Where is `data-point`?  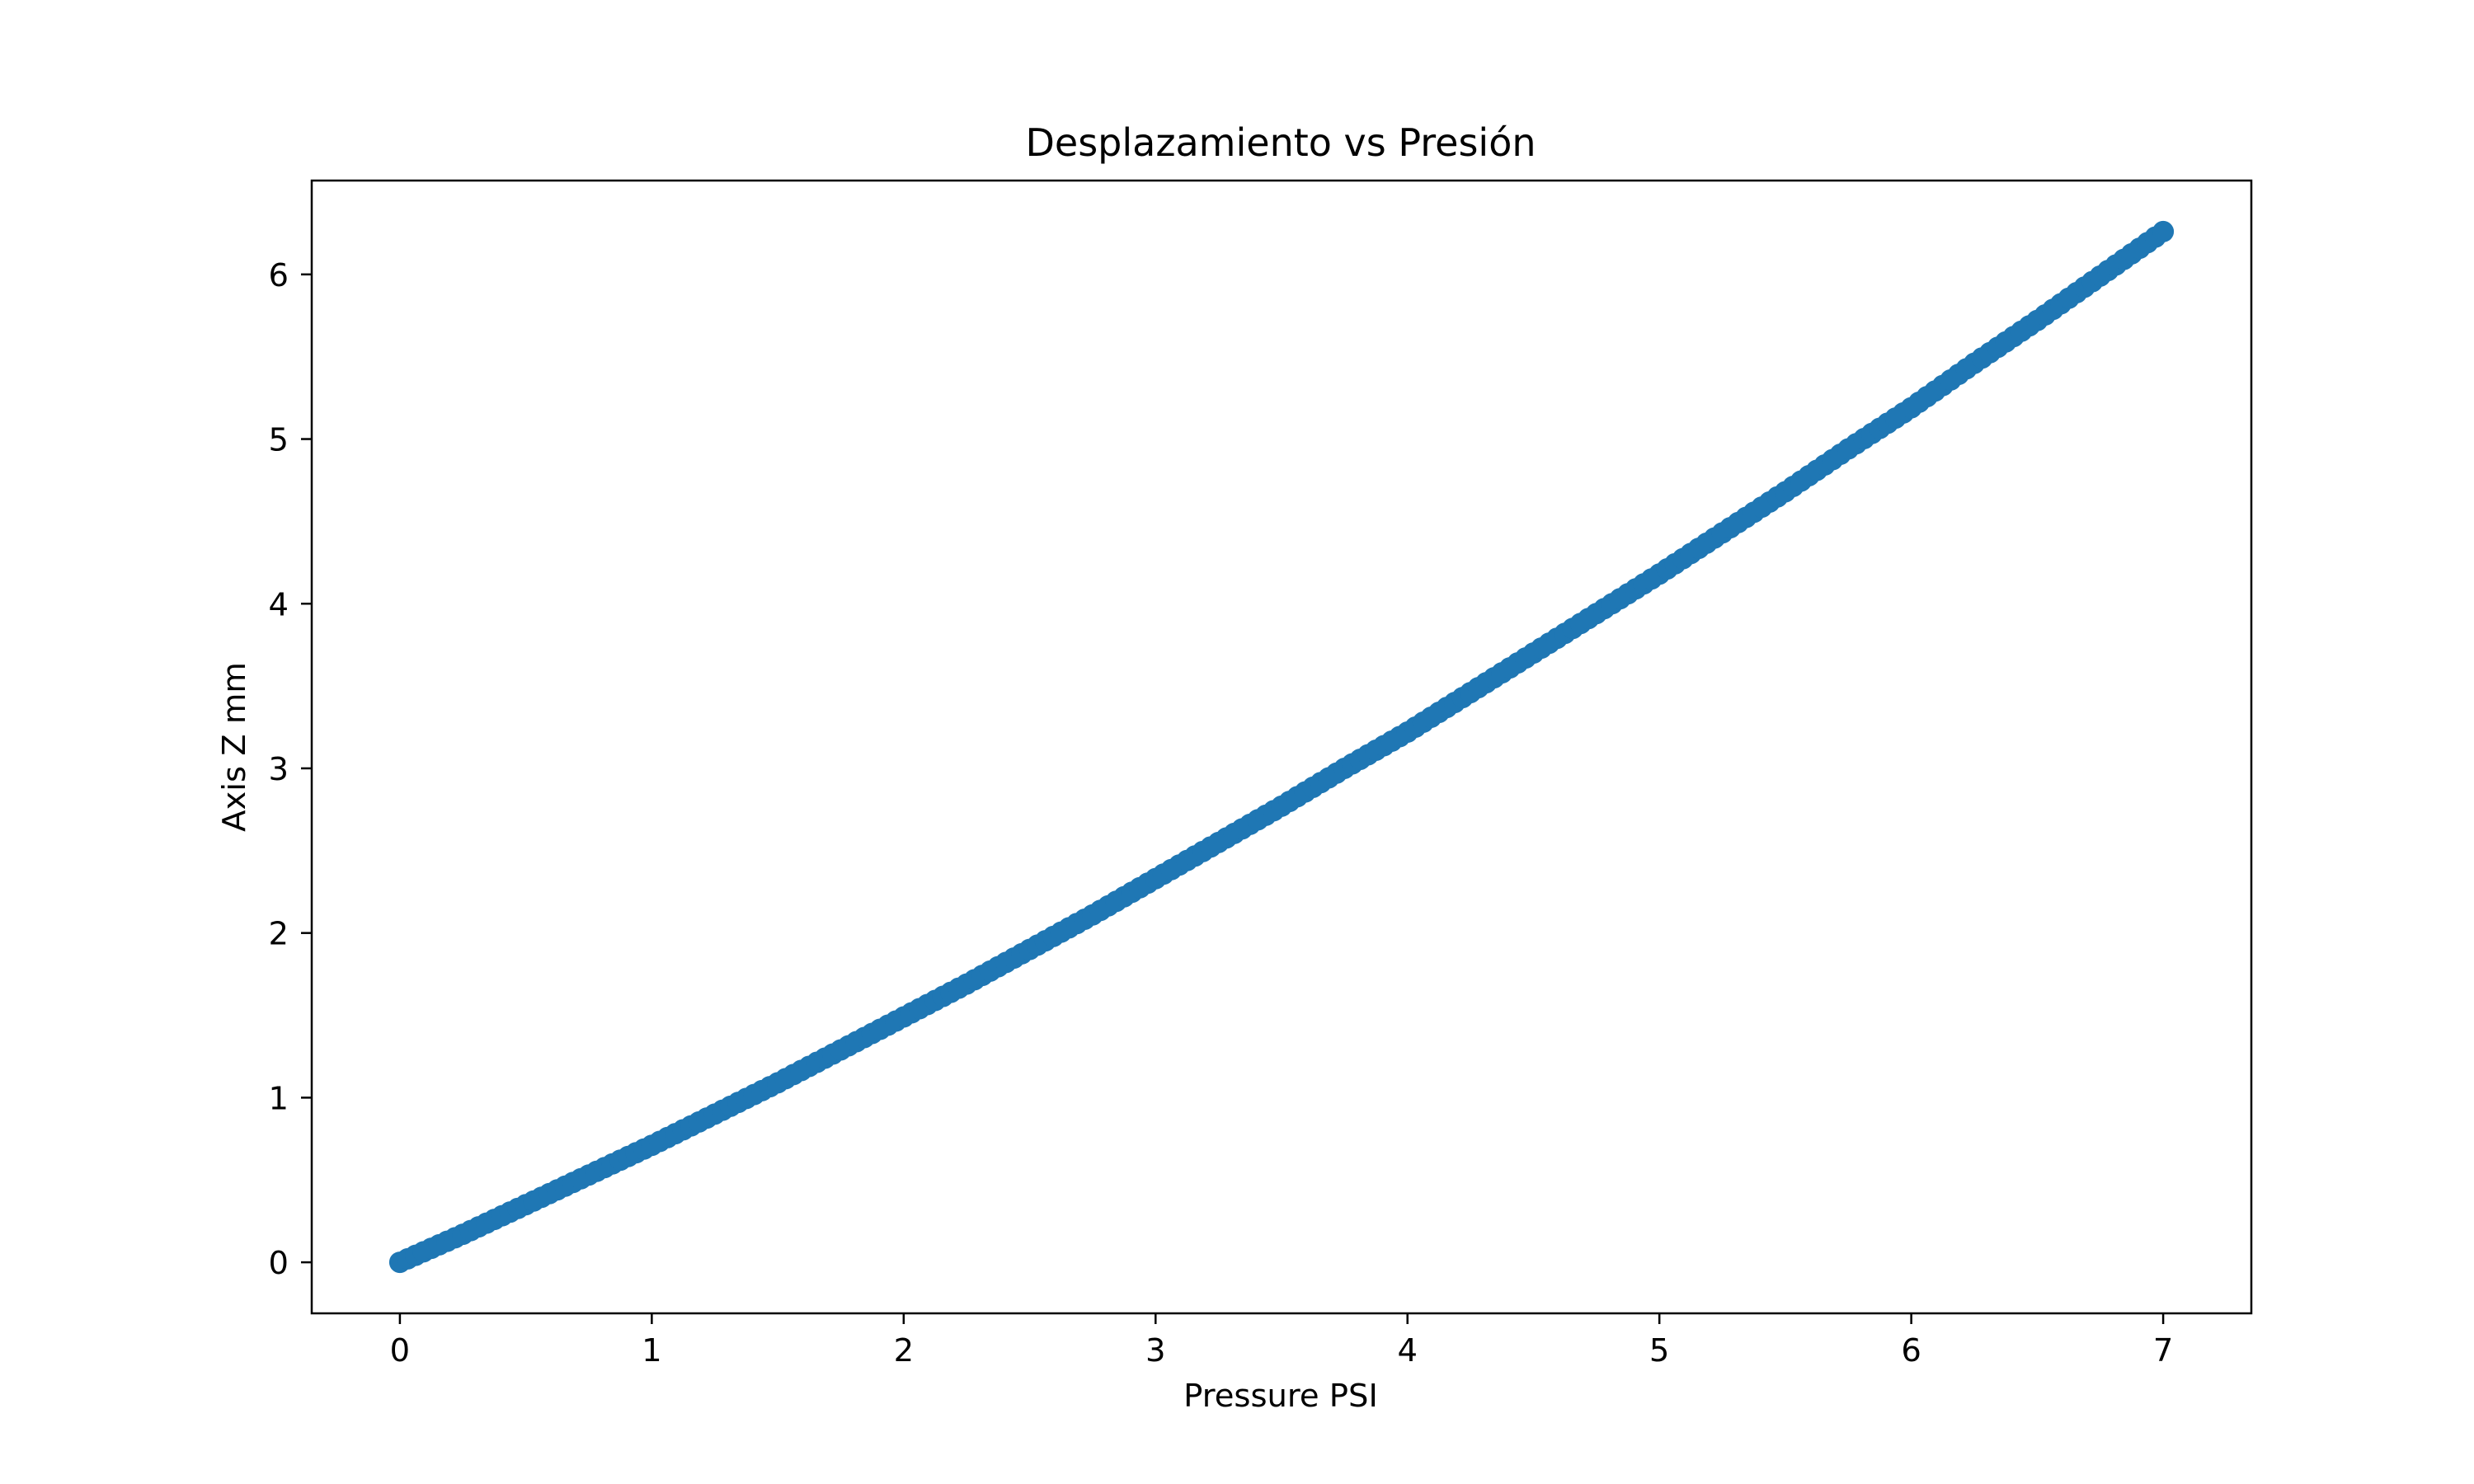
data-point is located at coordinates (2163, 231).